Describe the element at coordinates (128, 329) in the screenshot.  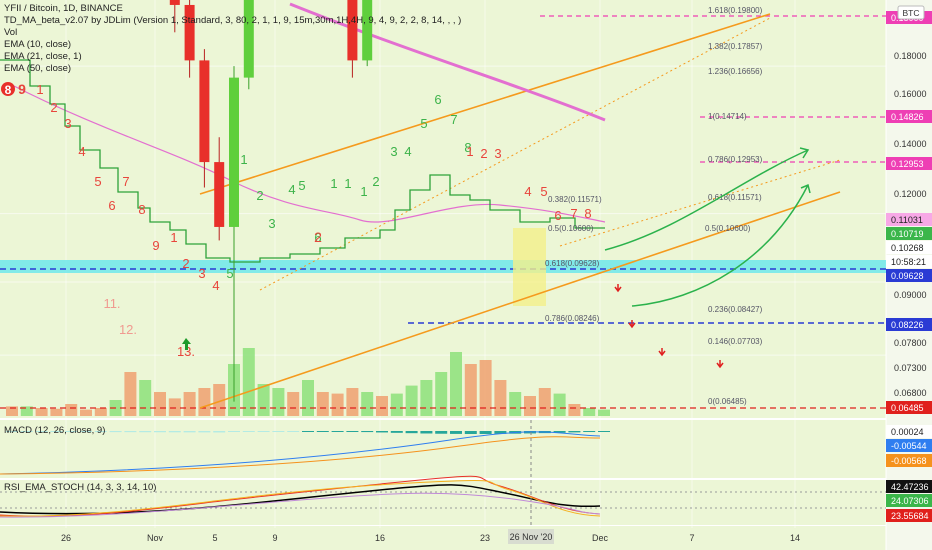
I see `td-count-label: 12.` at that location.